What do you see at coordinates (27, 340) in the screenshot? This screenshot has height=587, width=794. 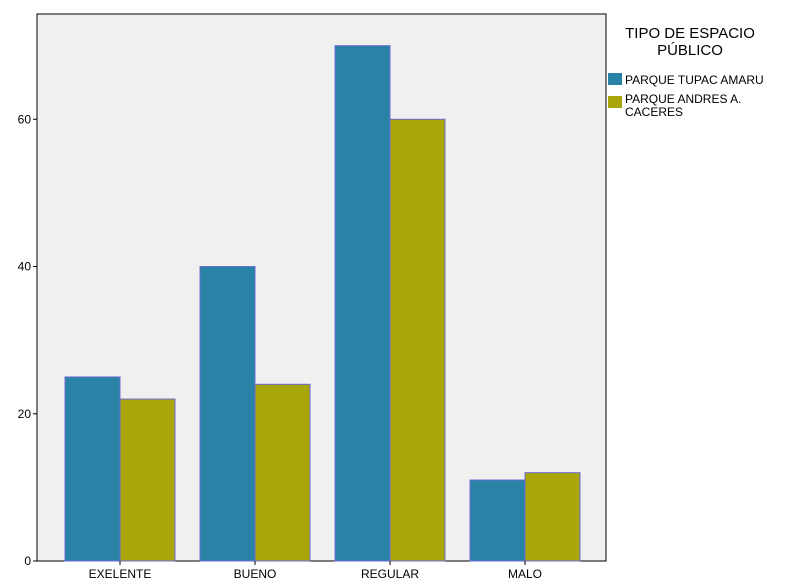 I see `y-axis: 0 20 40 60` at bounding box center [27, 340].